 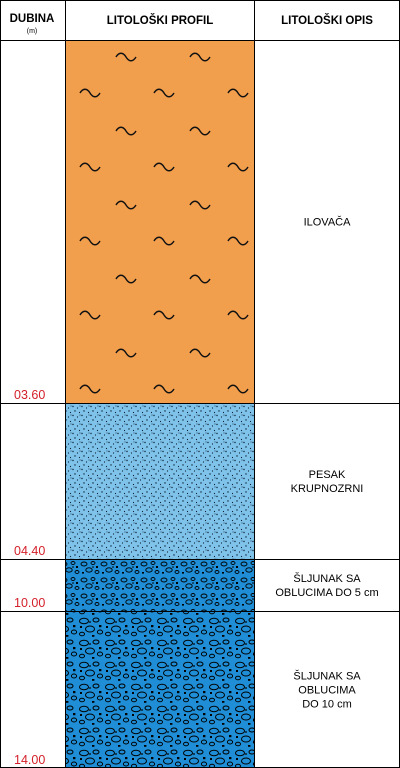 I want to click on layer-1-depth-label: 03.60, so click(x=29, y=395).